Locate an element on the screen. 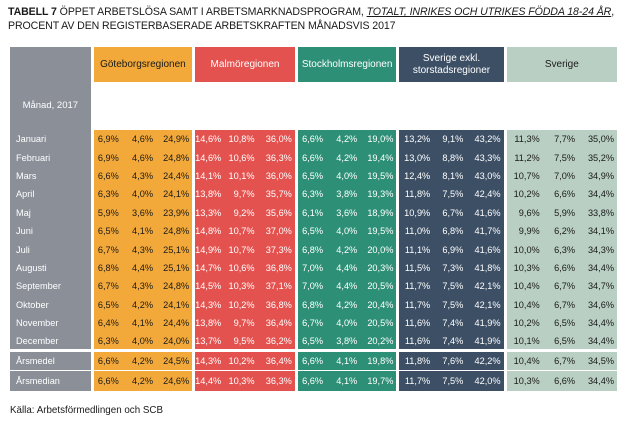 Image resolution: width=629 pixels, height=424 pixels. row-month-label: Juli is located at coordinates (51, 249).